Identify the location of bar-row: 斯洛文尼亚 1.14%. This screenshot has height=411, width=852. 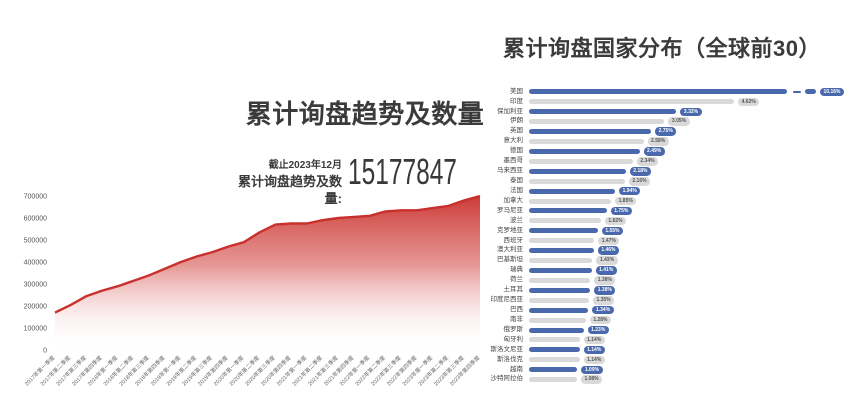
(641, 350).